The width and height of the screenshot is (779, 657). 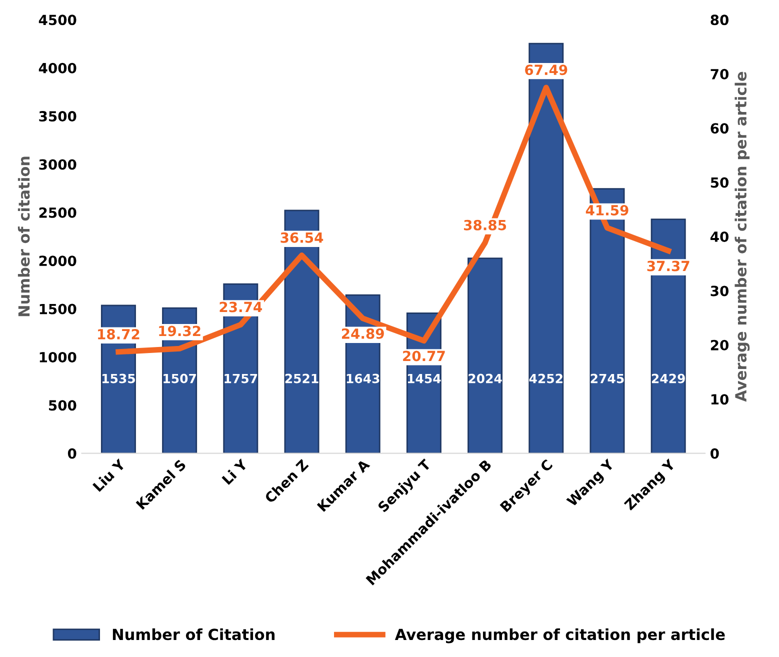 What do you see at coordinates (363, 333) in the screenshot?
I see `data-label: 24.89` at bounding box center [363, 333].